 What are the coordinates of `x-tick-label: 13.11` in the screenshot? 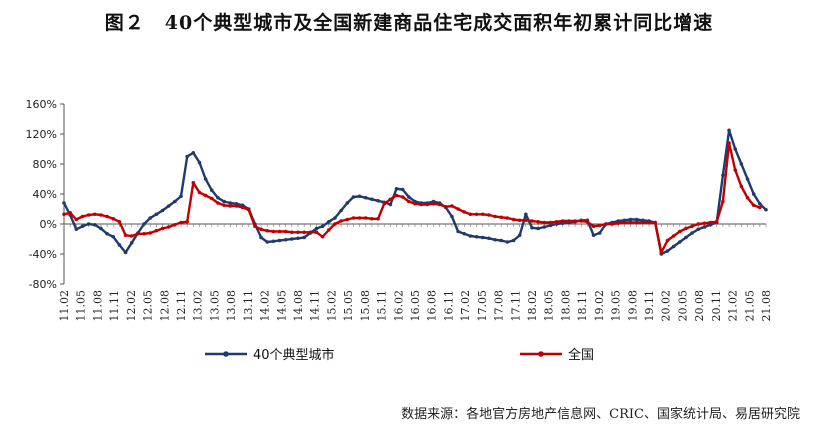 It's located at (248, 306).